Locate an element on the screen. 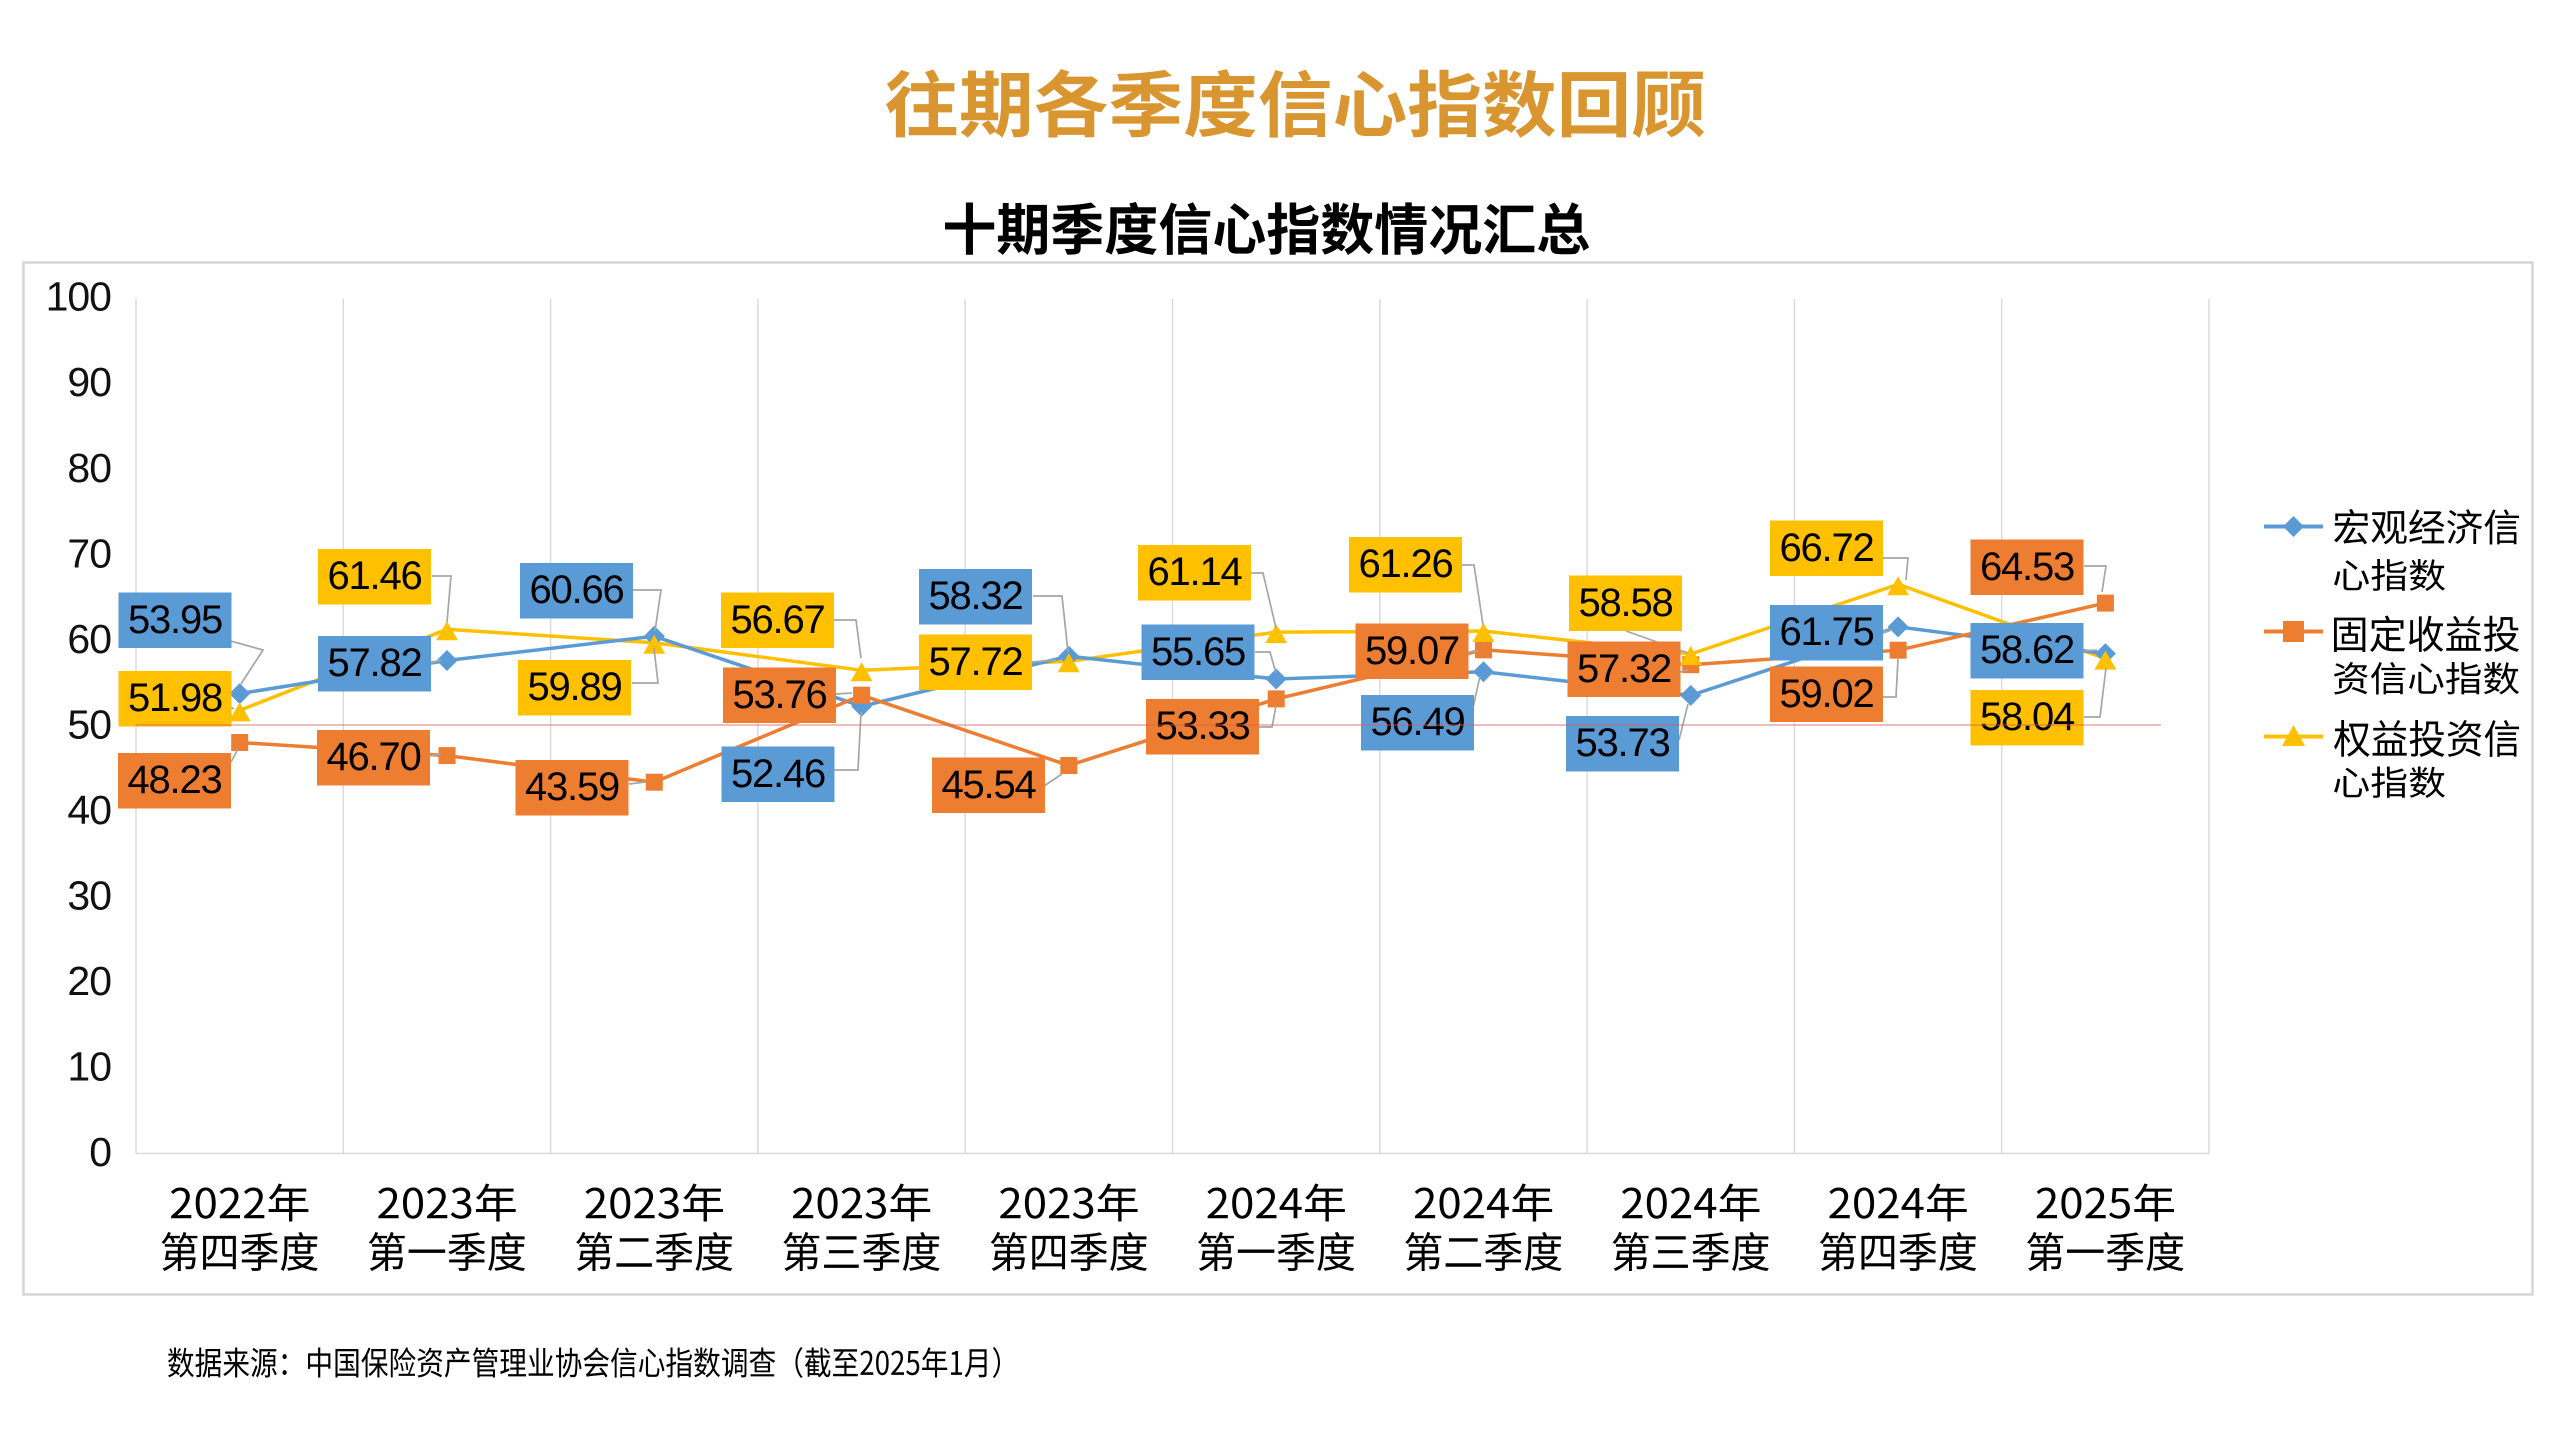 Image resolution: width=2560 pixels, height=1440 pixels. svg-text: 30 is located at coordinates (89, 895).